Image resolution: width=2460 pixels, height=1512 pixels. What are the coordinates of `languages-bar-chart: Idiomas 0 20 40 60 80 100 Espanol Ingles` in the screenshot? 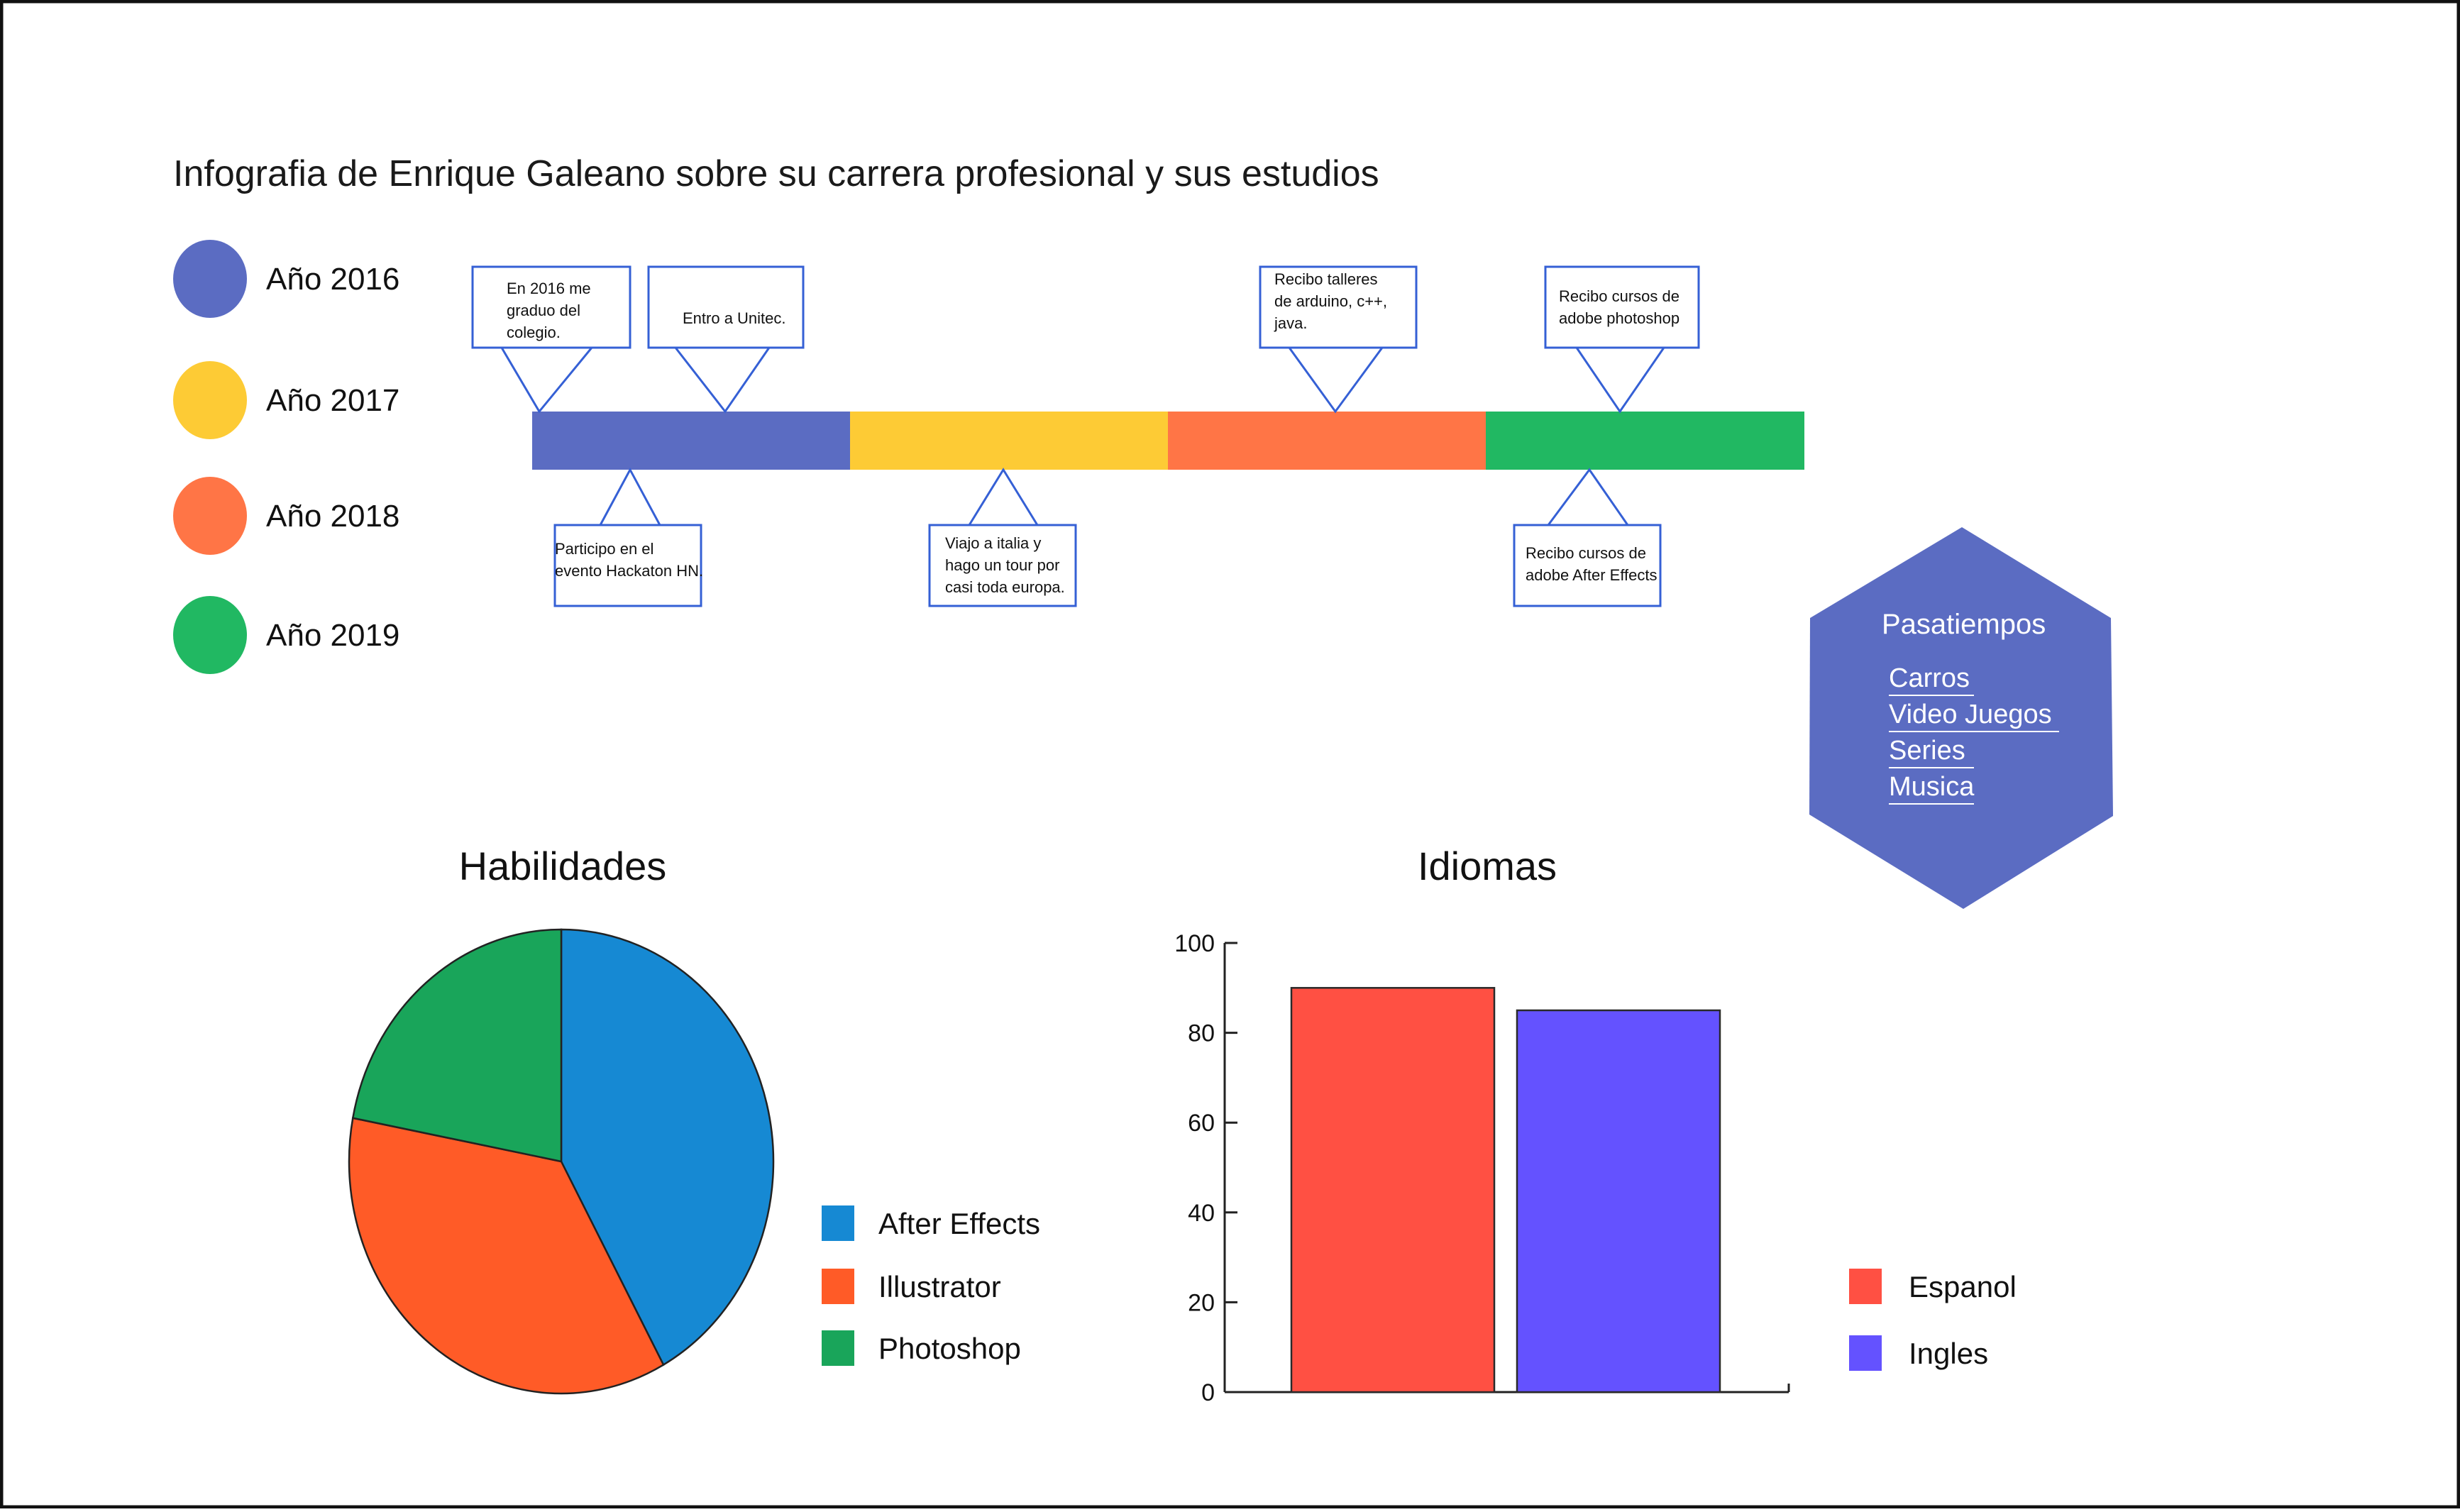 It's located at (1596, 1125).